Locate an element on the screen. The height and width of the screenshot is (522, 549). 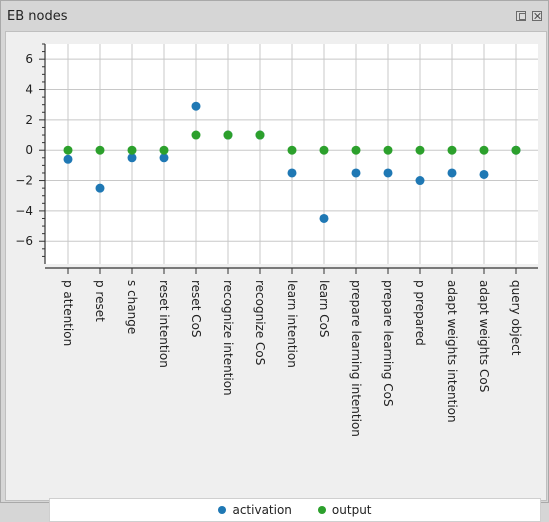
y-tick-label: 0 is located at coordinates (29, 150).